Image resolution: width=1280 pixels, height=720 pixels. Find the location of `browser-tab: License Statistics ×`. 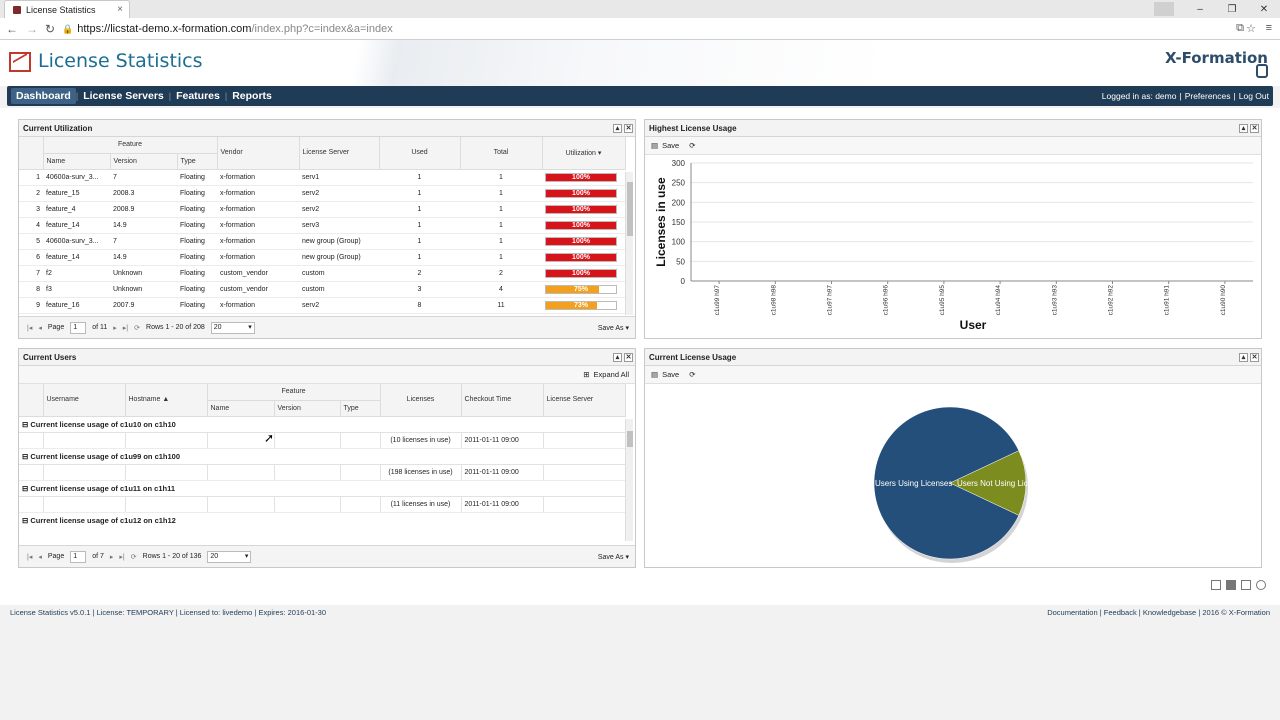

browser-tab: License Statistics × is located at coordinates (67, 9).